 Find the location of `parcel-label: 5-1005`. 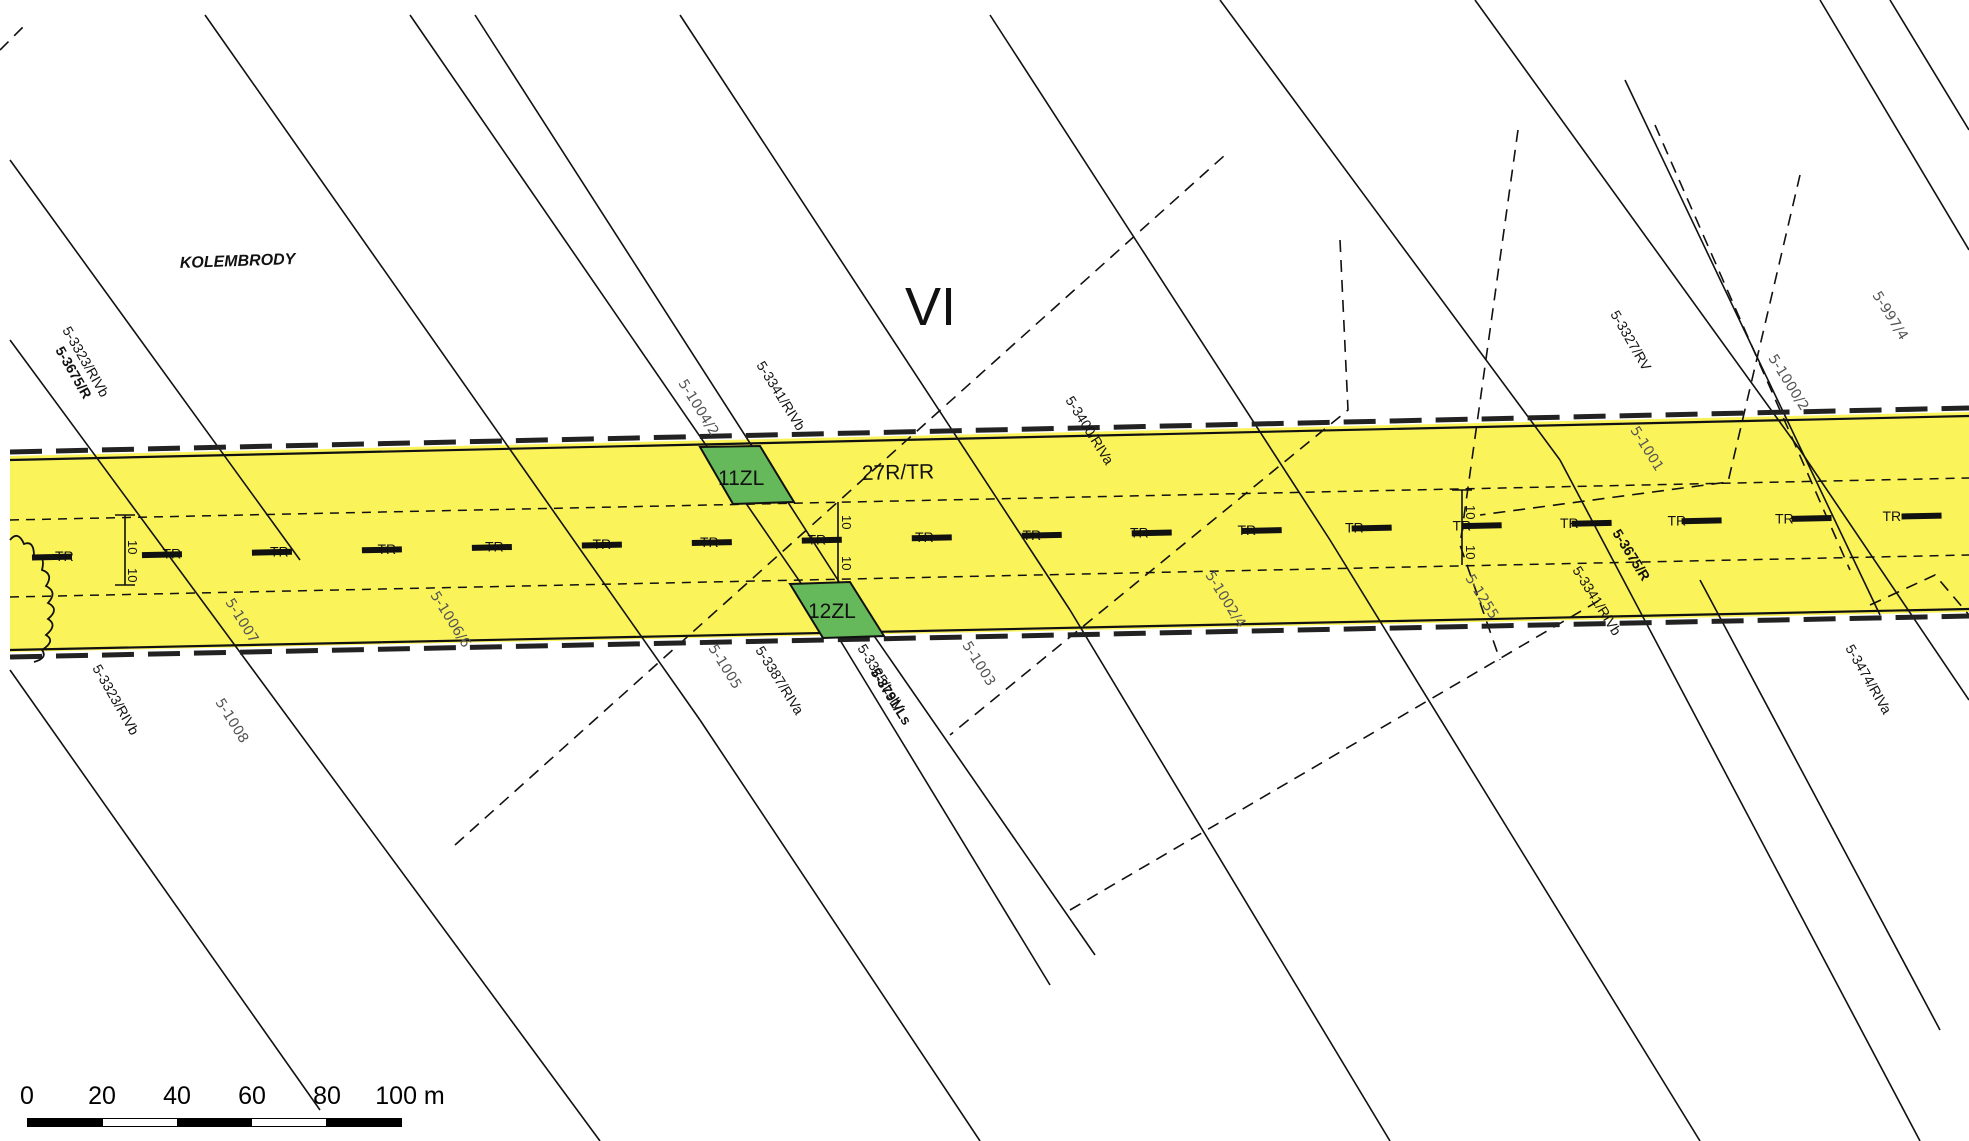

parcel-label: 5-1005 is located at coordinates (725, 667).